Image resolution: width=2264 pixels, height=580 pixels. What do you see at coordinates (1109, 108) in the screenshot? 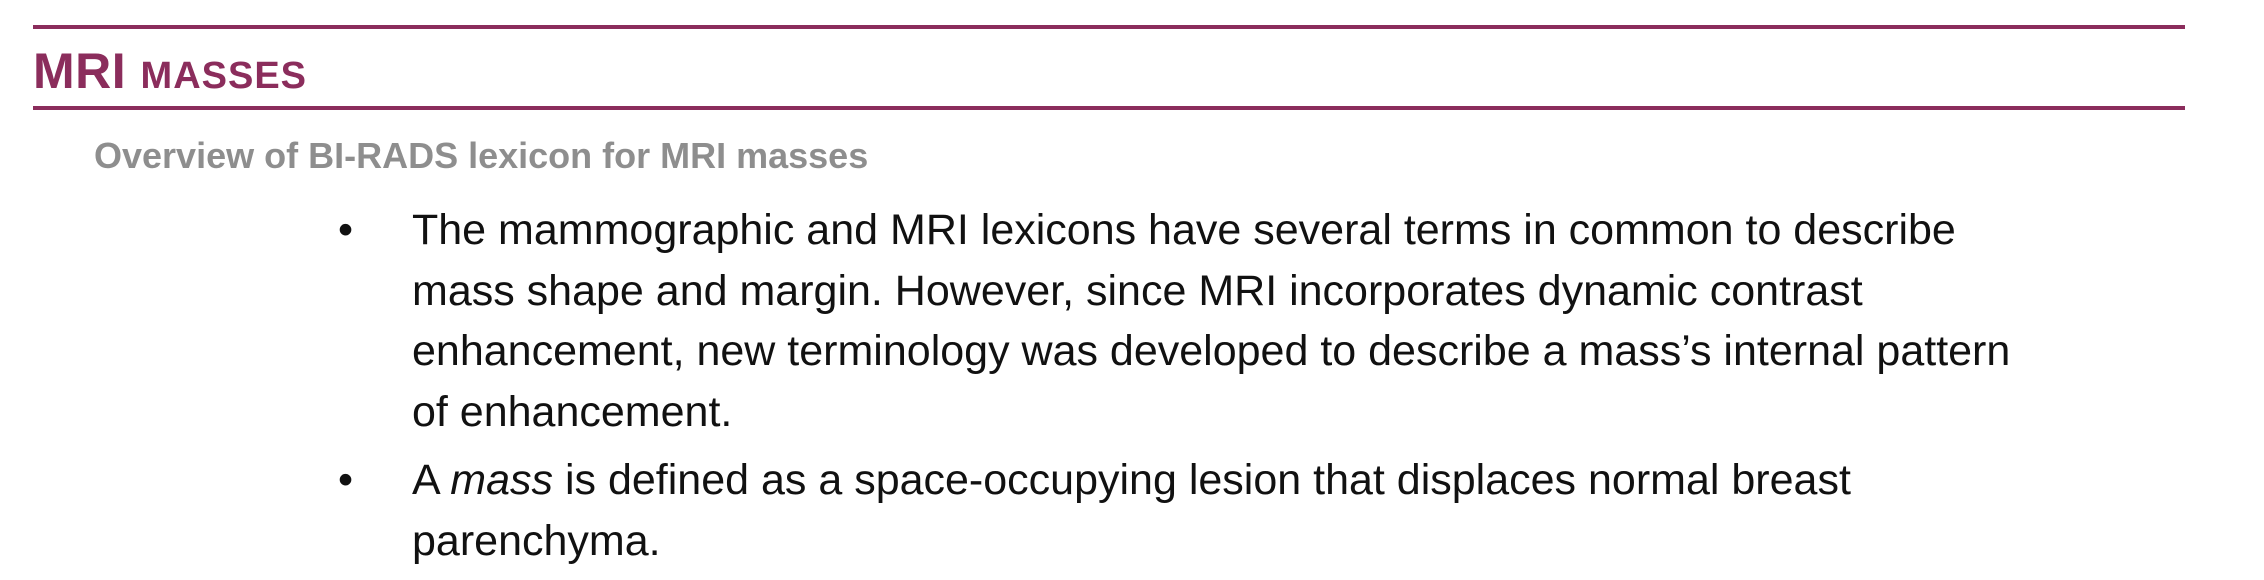
I see `bottom-divider` at bounding box center [1109, 108].